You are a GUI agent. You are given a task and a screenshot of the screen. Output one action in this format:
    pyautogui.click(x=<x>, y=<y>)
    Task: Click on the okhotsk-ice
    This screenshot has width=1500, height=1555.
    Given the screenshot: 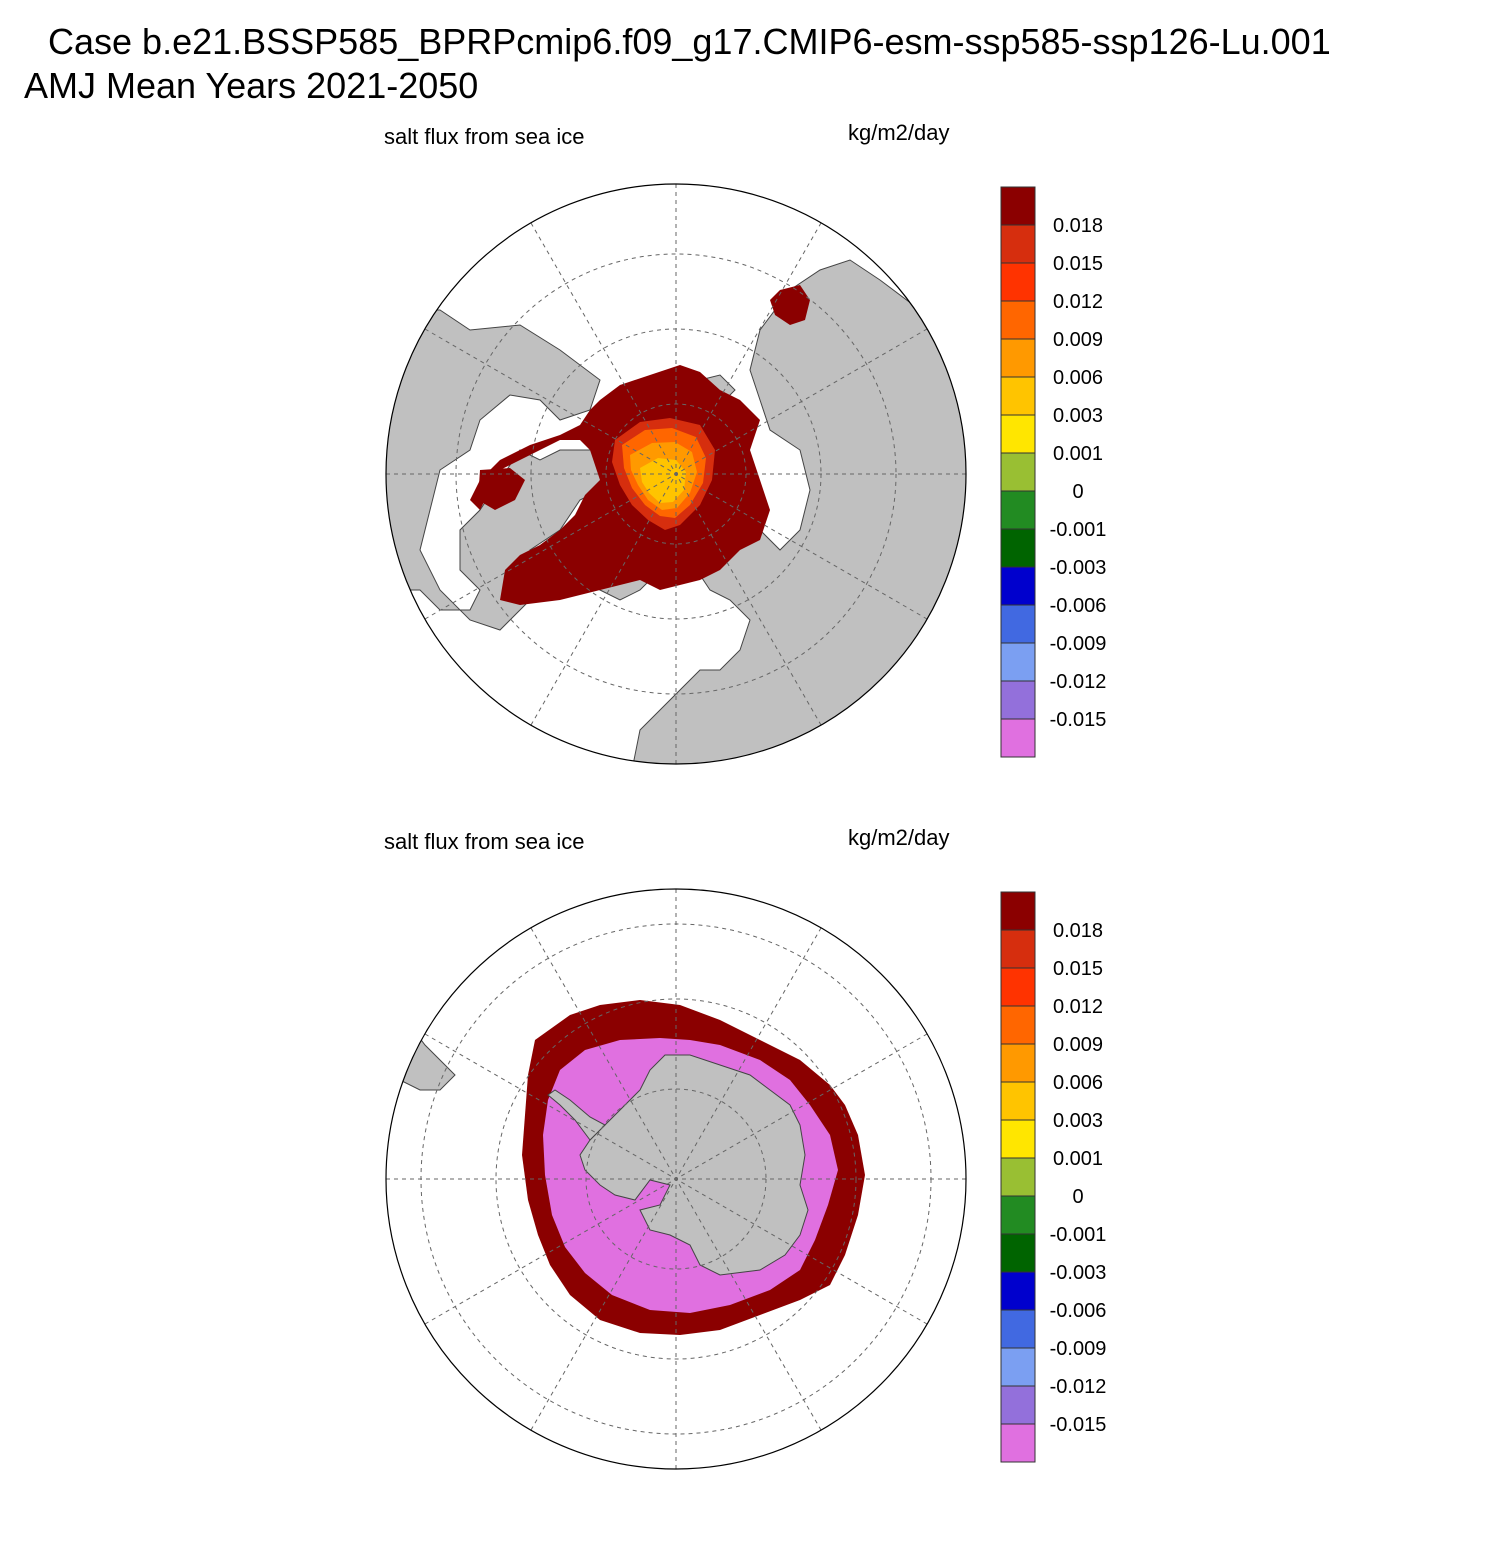 What is the action you would take?
    pyautogui.click(x=790, y=305)
    